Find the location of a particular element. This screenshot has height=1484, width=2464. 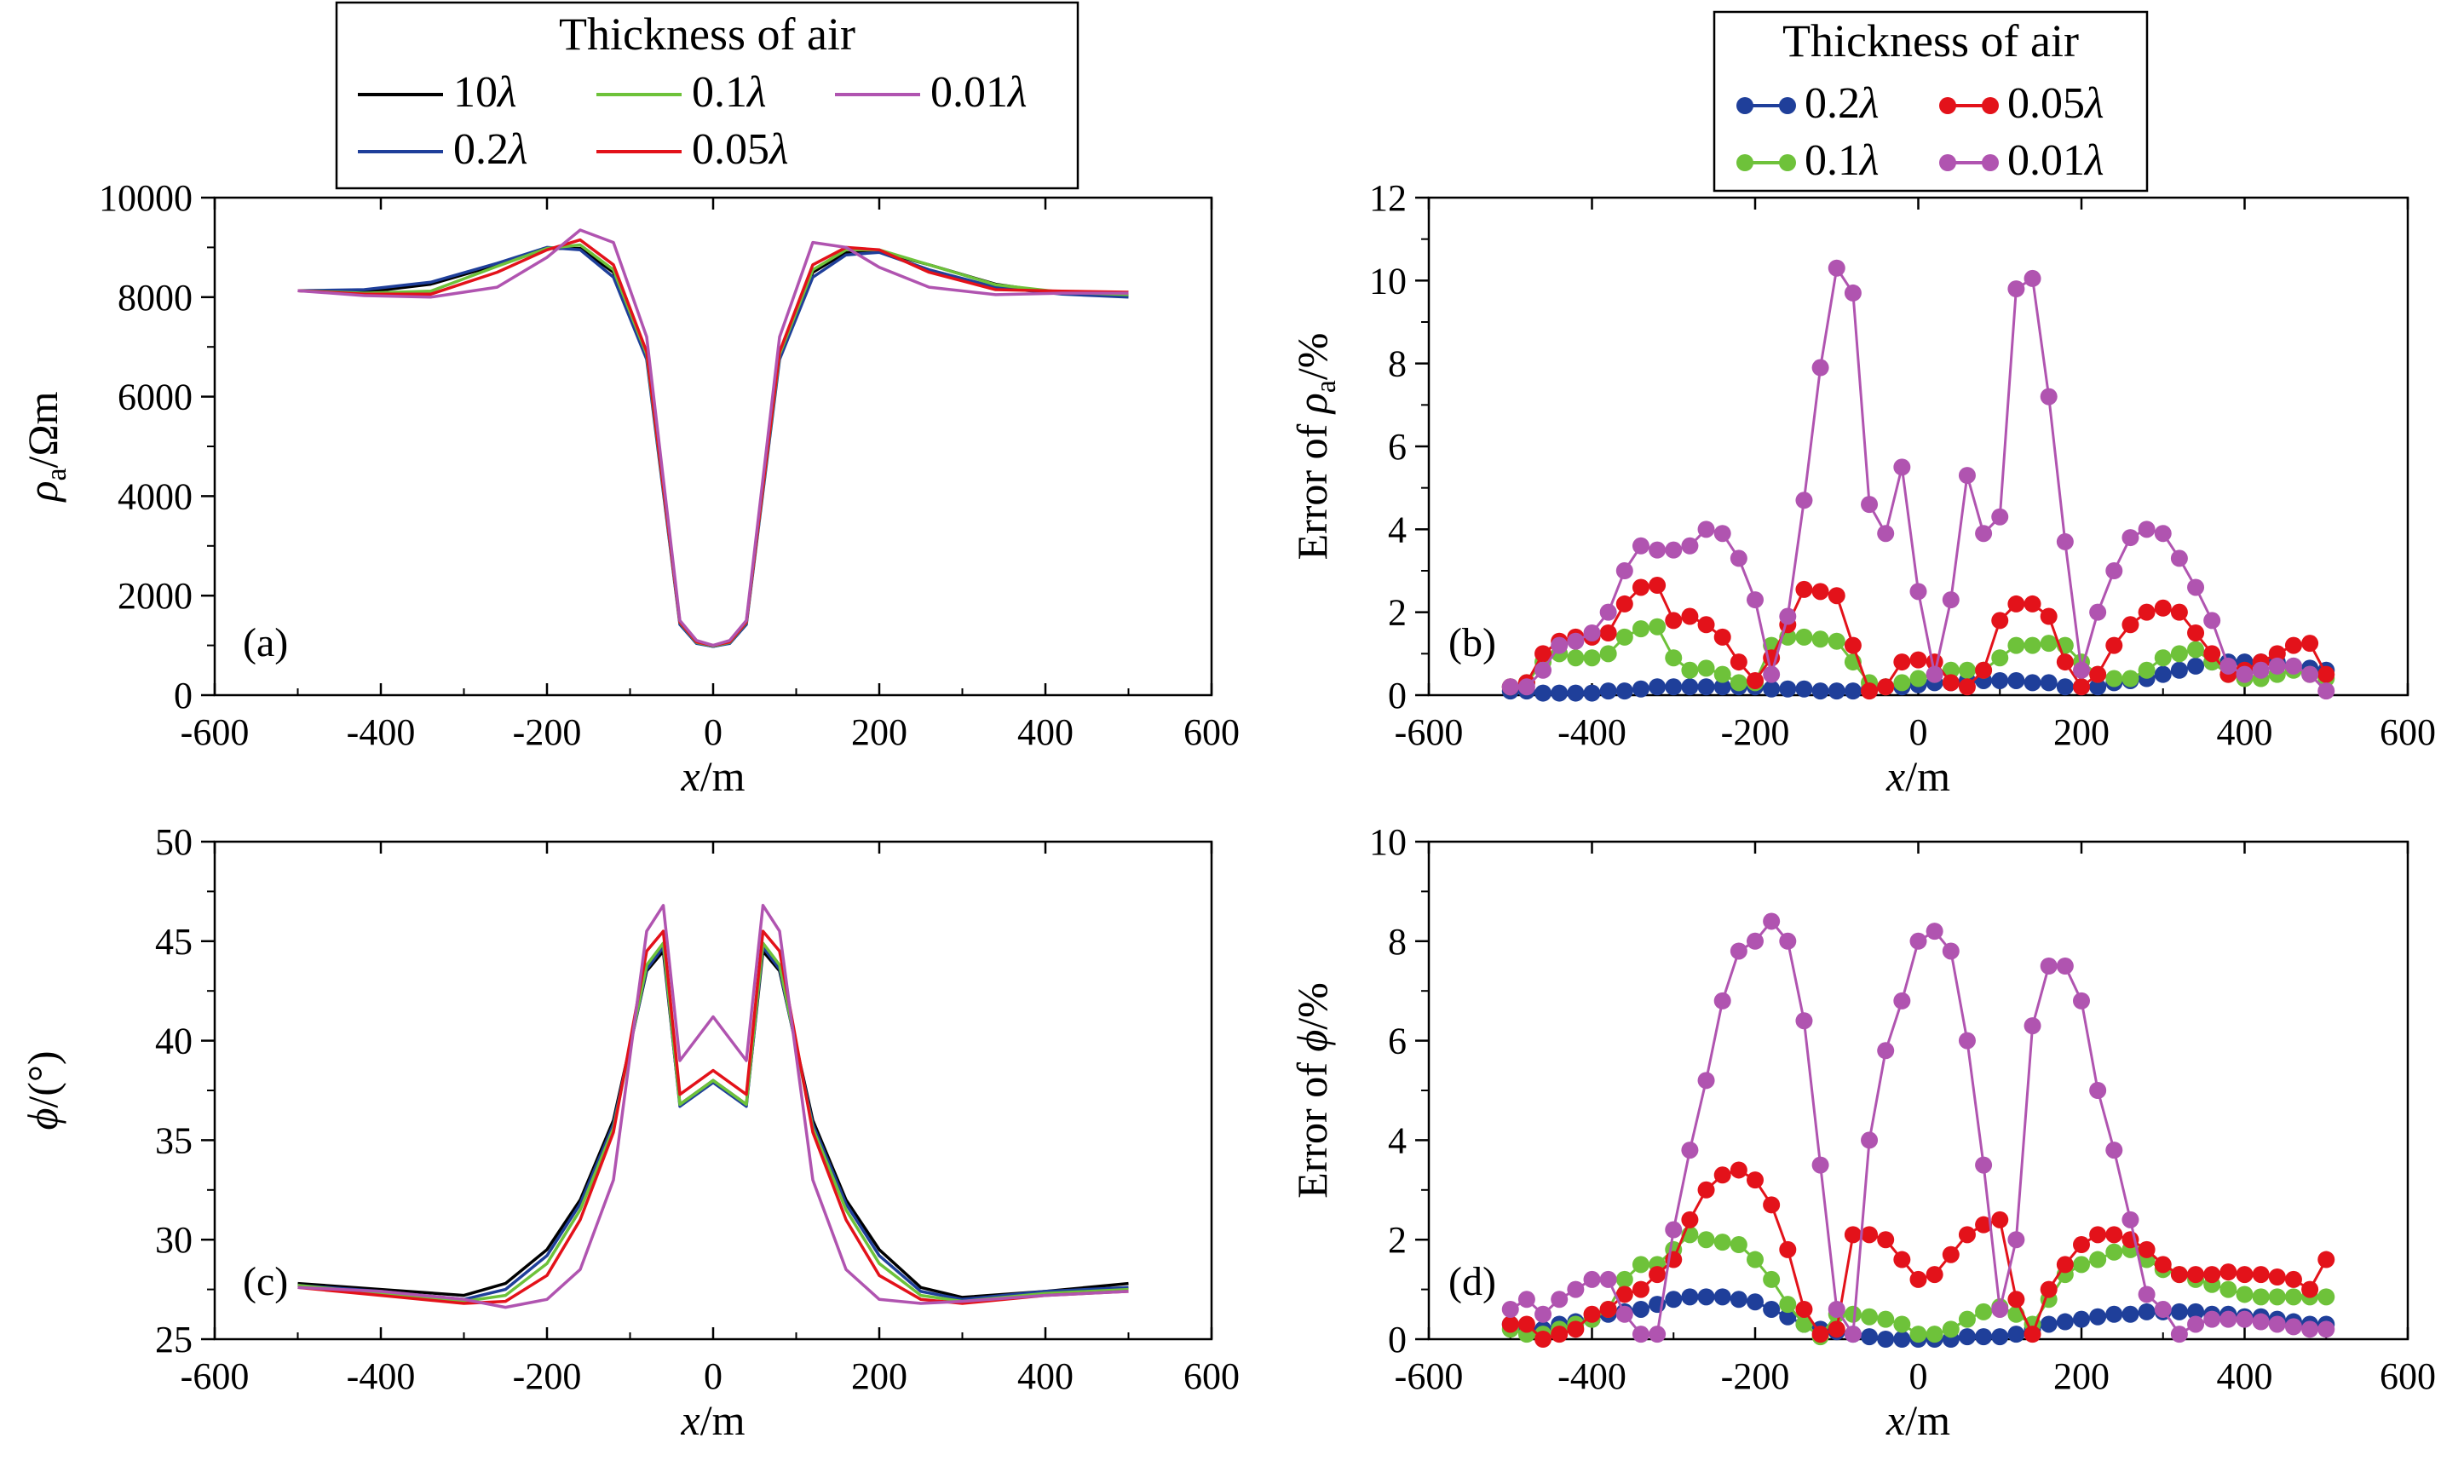

y-tick-label: 45 is located at coordinates (174, 942).